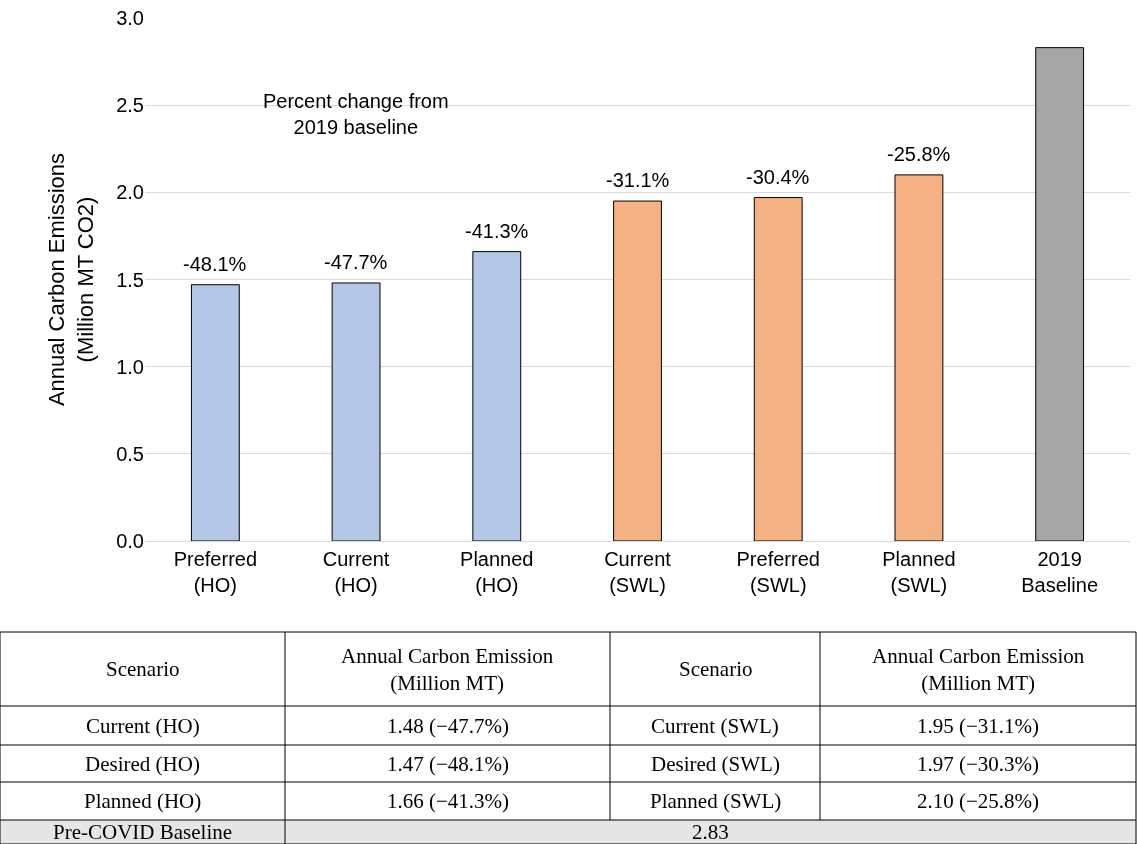 This screenshot has width=1138, height=844. Describe the element at coordinates (638, 572) in the screenshot. I see `x-tick-label: Current (SWL)` at that location.